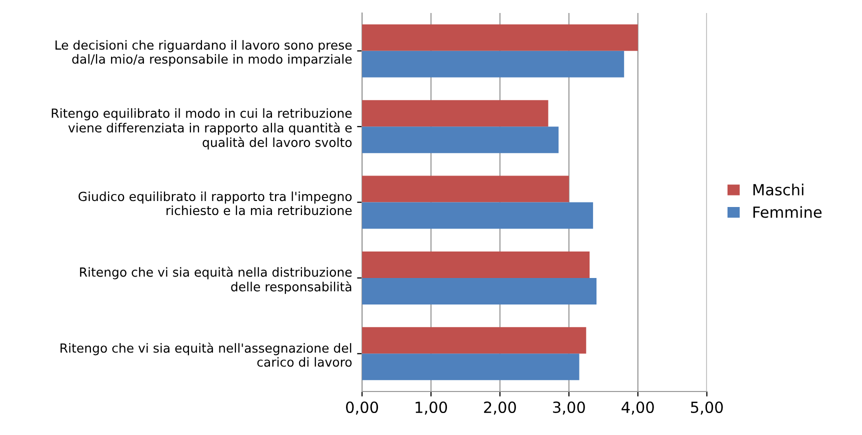  I want to click on y-tick-label: Ritengo che vi sia equità nell'assegnazione del carico di lavoro, so click(206, 354).